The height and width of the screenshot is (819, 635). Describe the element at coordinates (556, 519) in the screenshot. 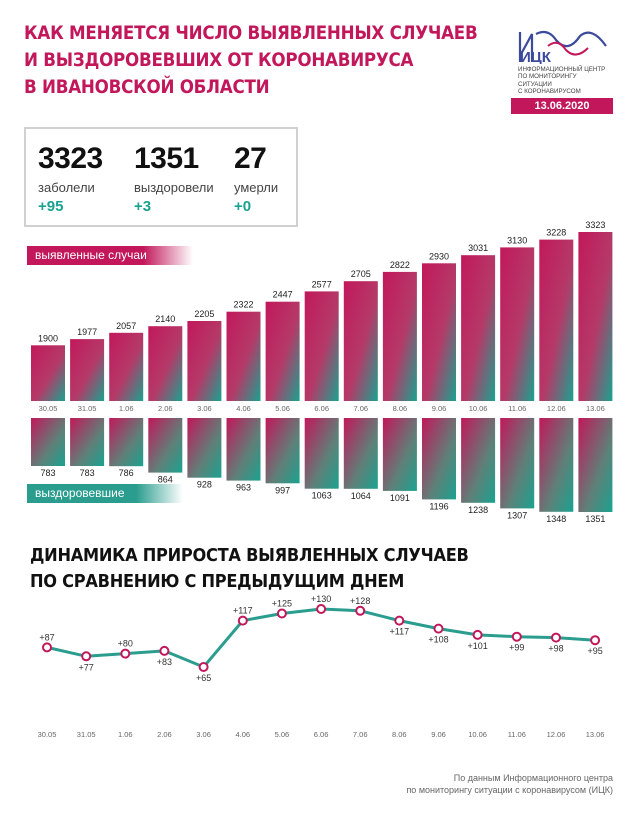

I see `recovered-value-label: 1348` at that location.